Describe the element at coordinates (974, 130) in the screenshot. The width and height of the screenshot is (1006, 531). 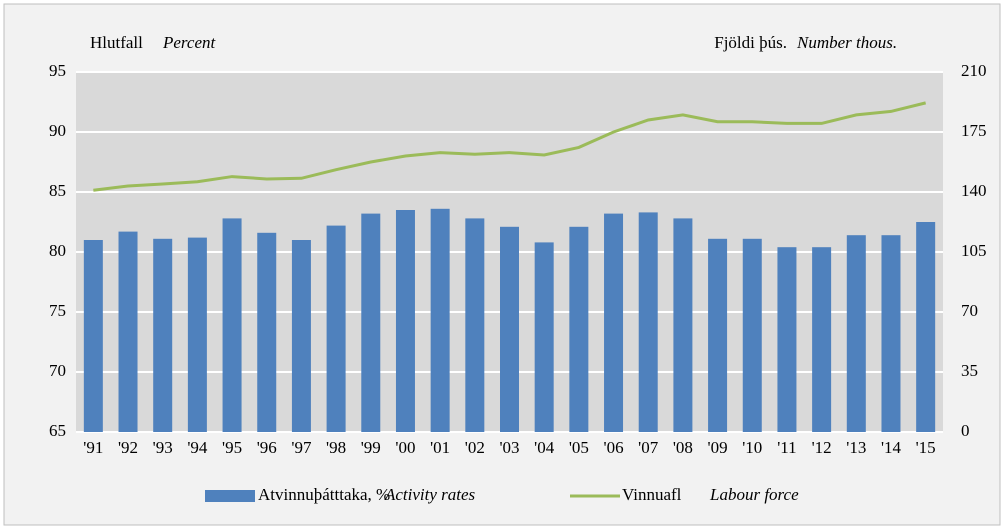
I see `y2-tick-label: 175` at that location.